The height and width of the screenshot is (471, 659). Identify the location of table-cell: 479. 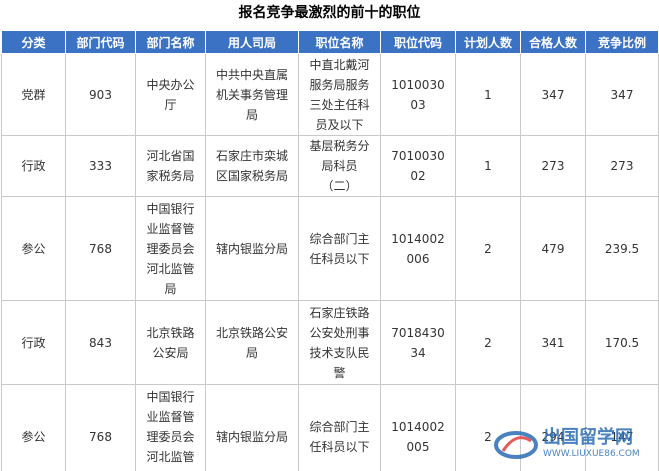
(553, 248).